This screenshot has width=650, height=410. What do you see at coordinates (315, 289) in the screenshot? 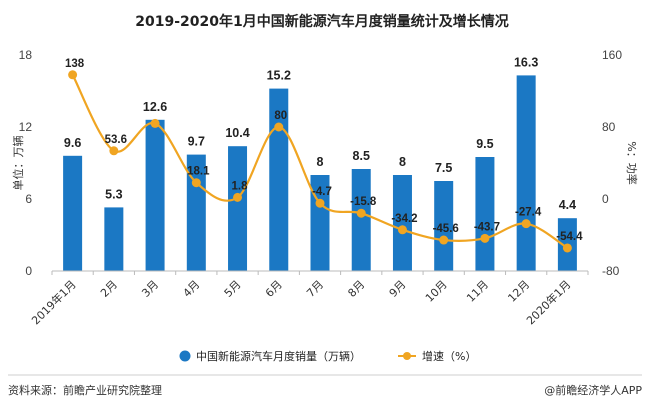
I see `x-tick-label: 7月` at bounding box center [315, 289].